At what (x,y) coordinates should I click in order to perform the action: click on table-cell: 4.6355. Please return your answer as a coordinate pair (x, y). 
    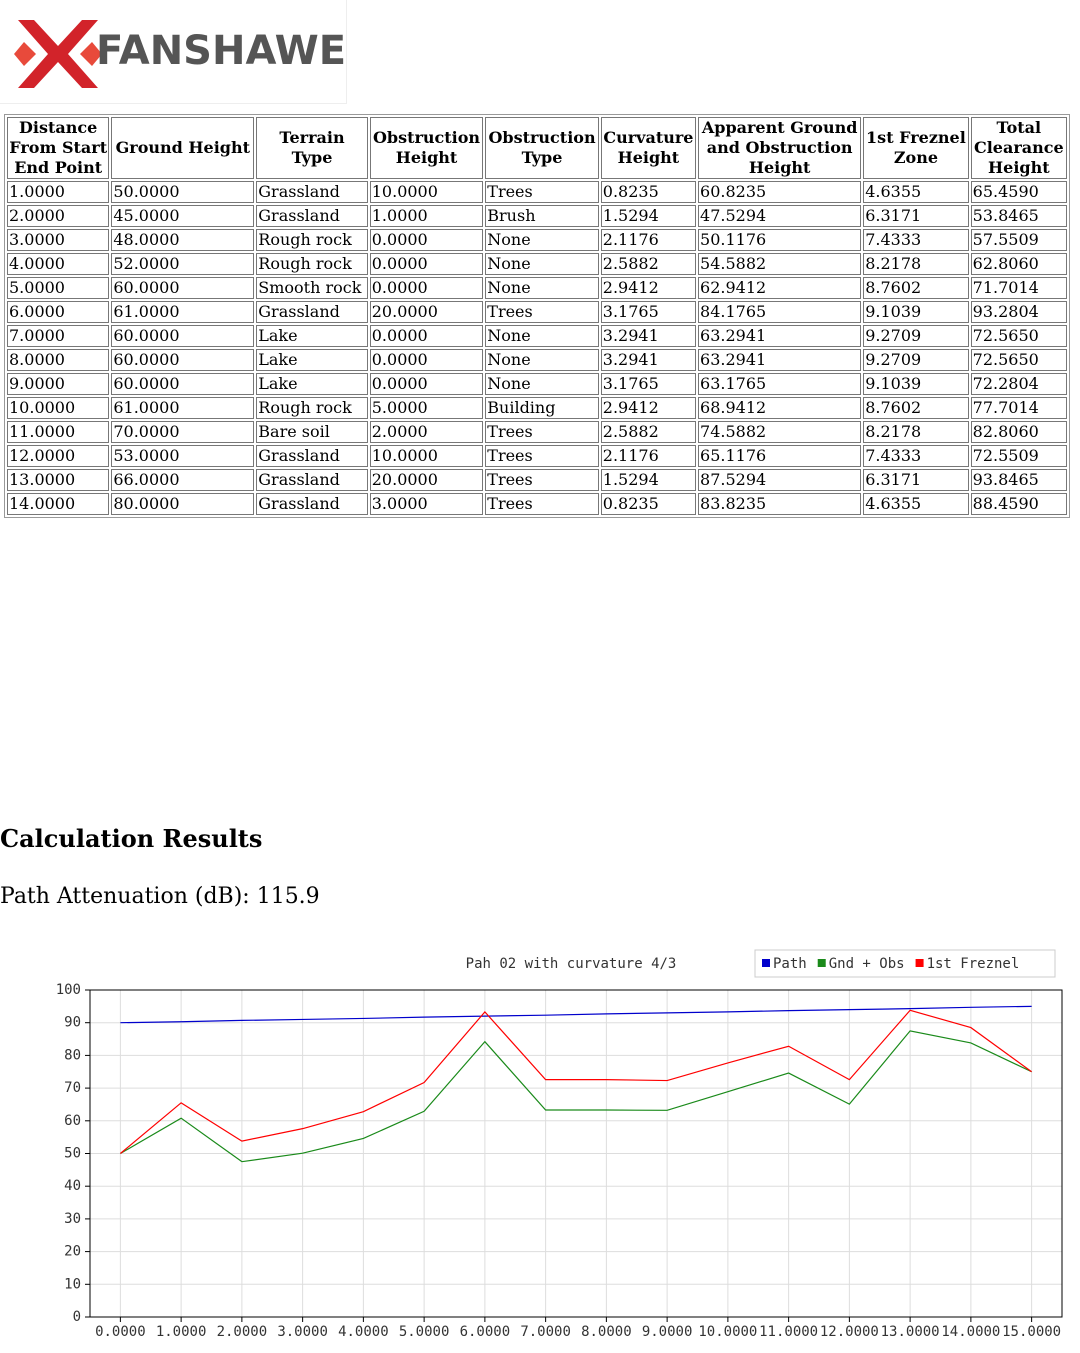
    Looking at the image, I should click on (916, 192).